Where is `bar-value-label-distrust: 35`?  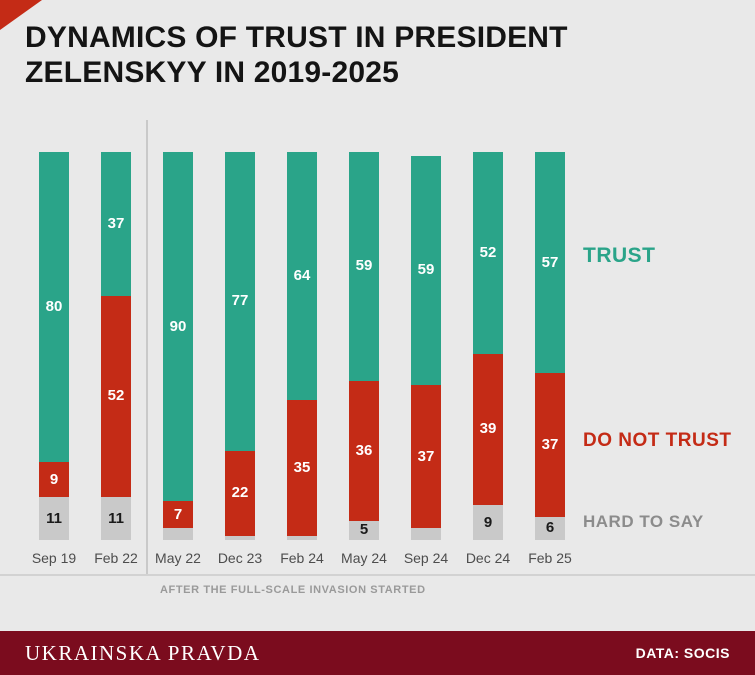
bar-value-label-distrust: 35 is located at coordinates (302, 468).